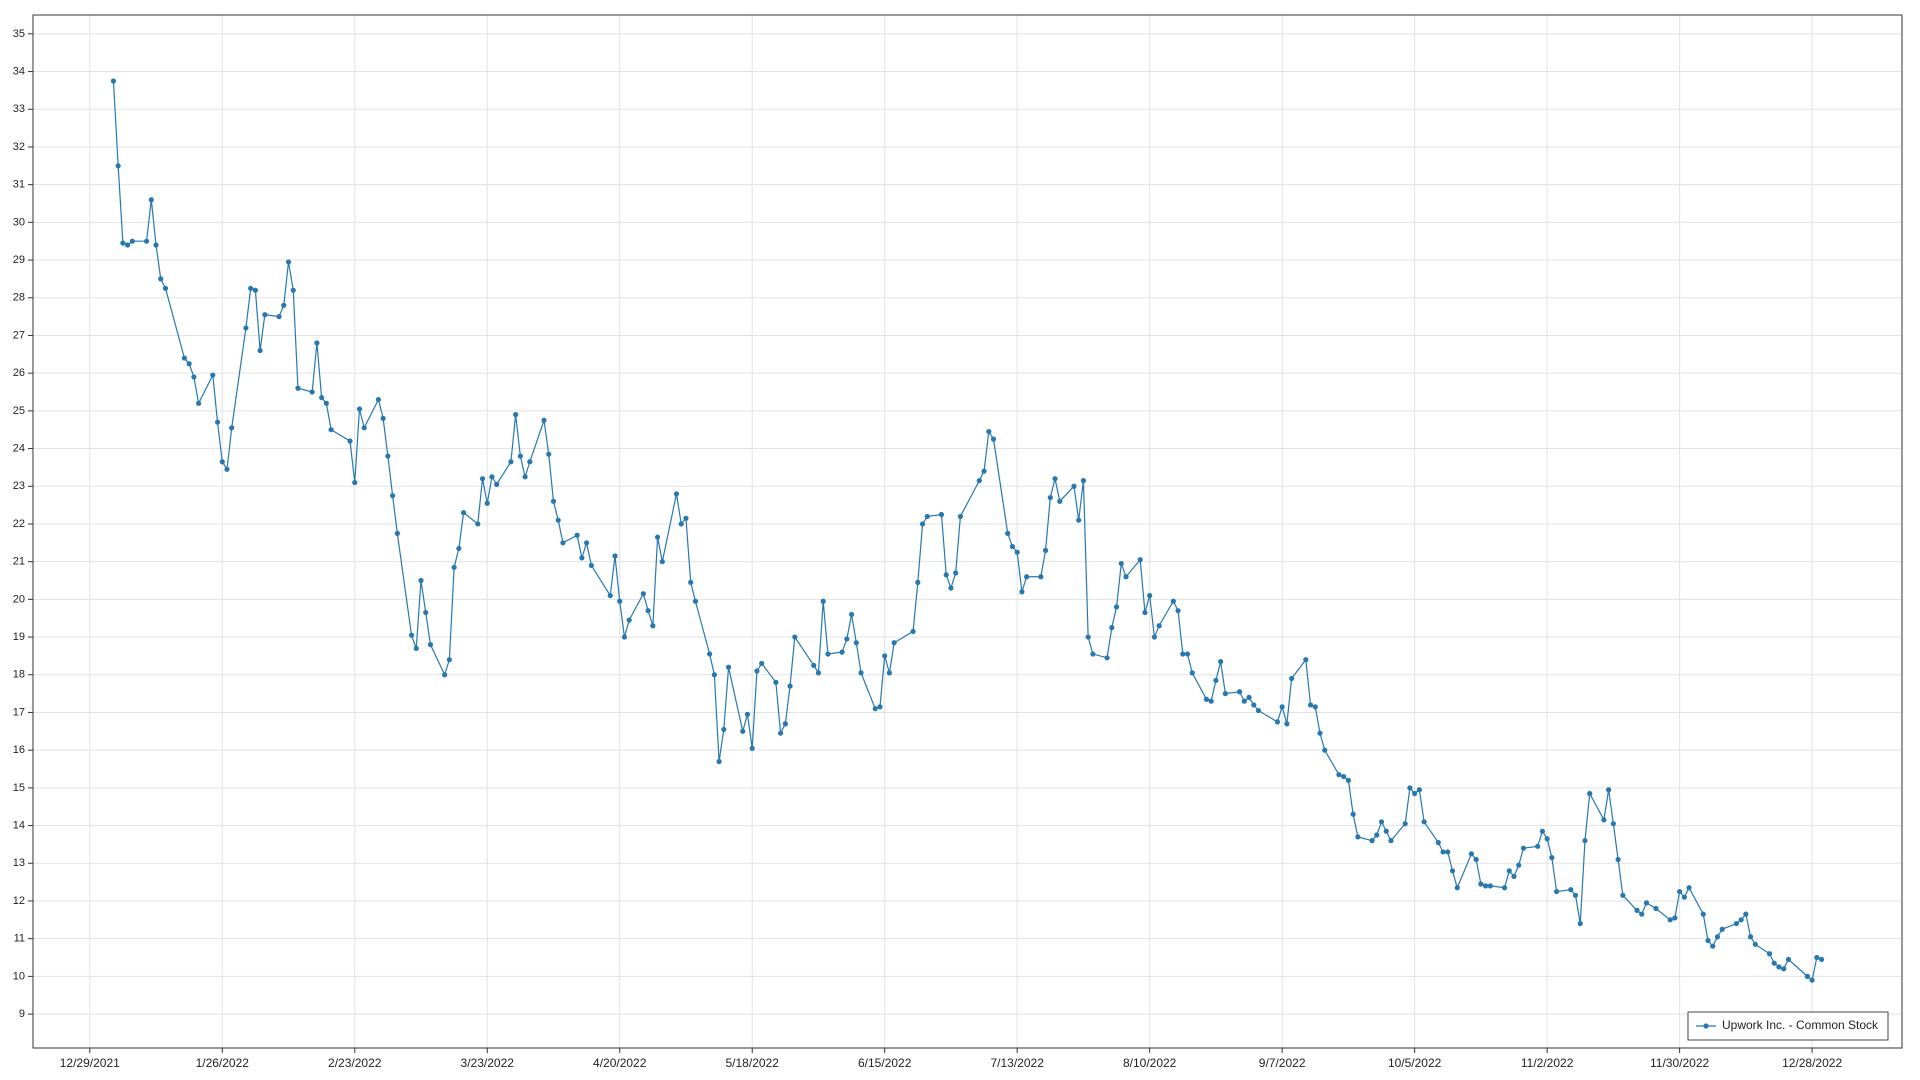 This screenshot has width=1920, height=1080. What do you see at coordinates (90, 1063) in the screenshot?
I see `x-tick-label: 12/29/2021` at bounding box center [90, 1063].